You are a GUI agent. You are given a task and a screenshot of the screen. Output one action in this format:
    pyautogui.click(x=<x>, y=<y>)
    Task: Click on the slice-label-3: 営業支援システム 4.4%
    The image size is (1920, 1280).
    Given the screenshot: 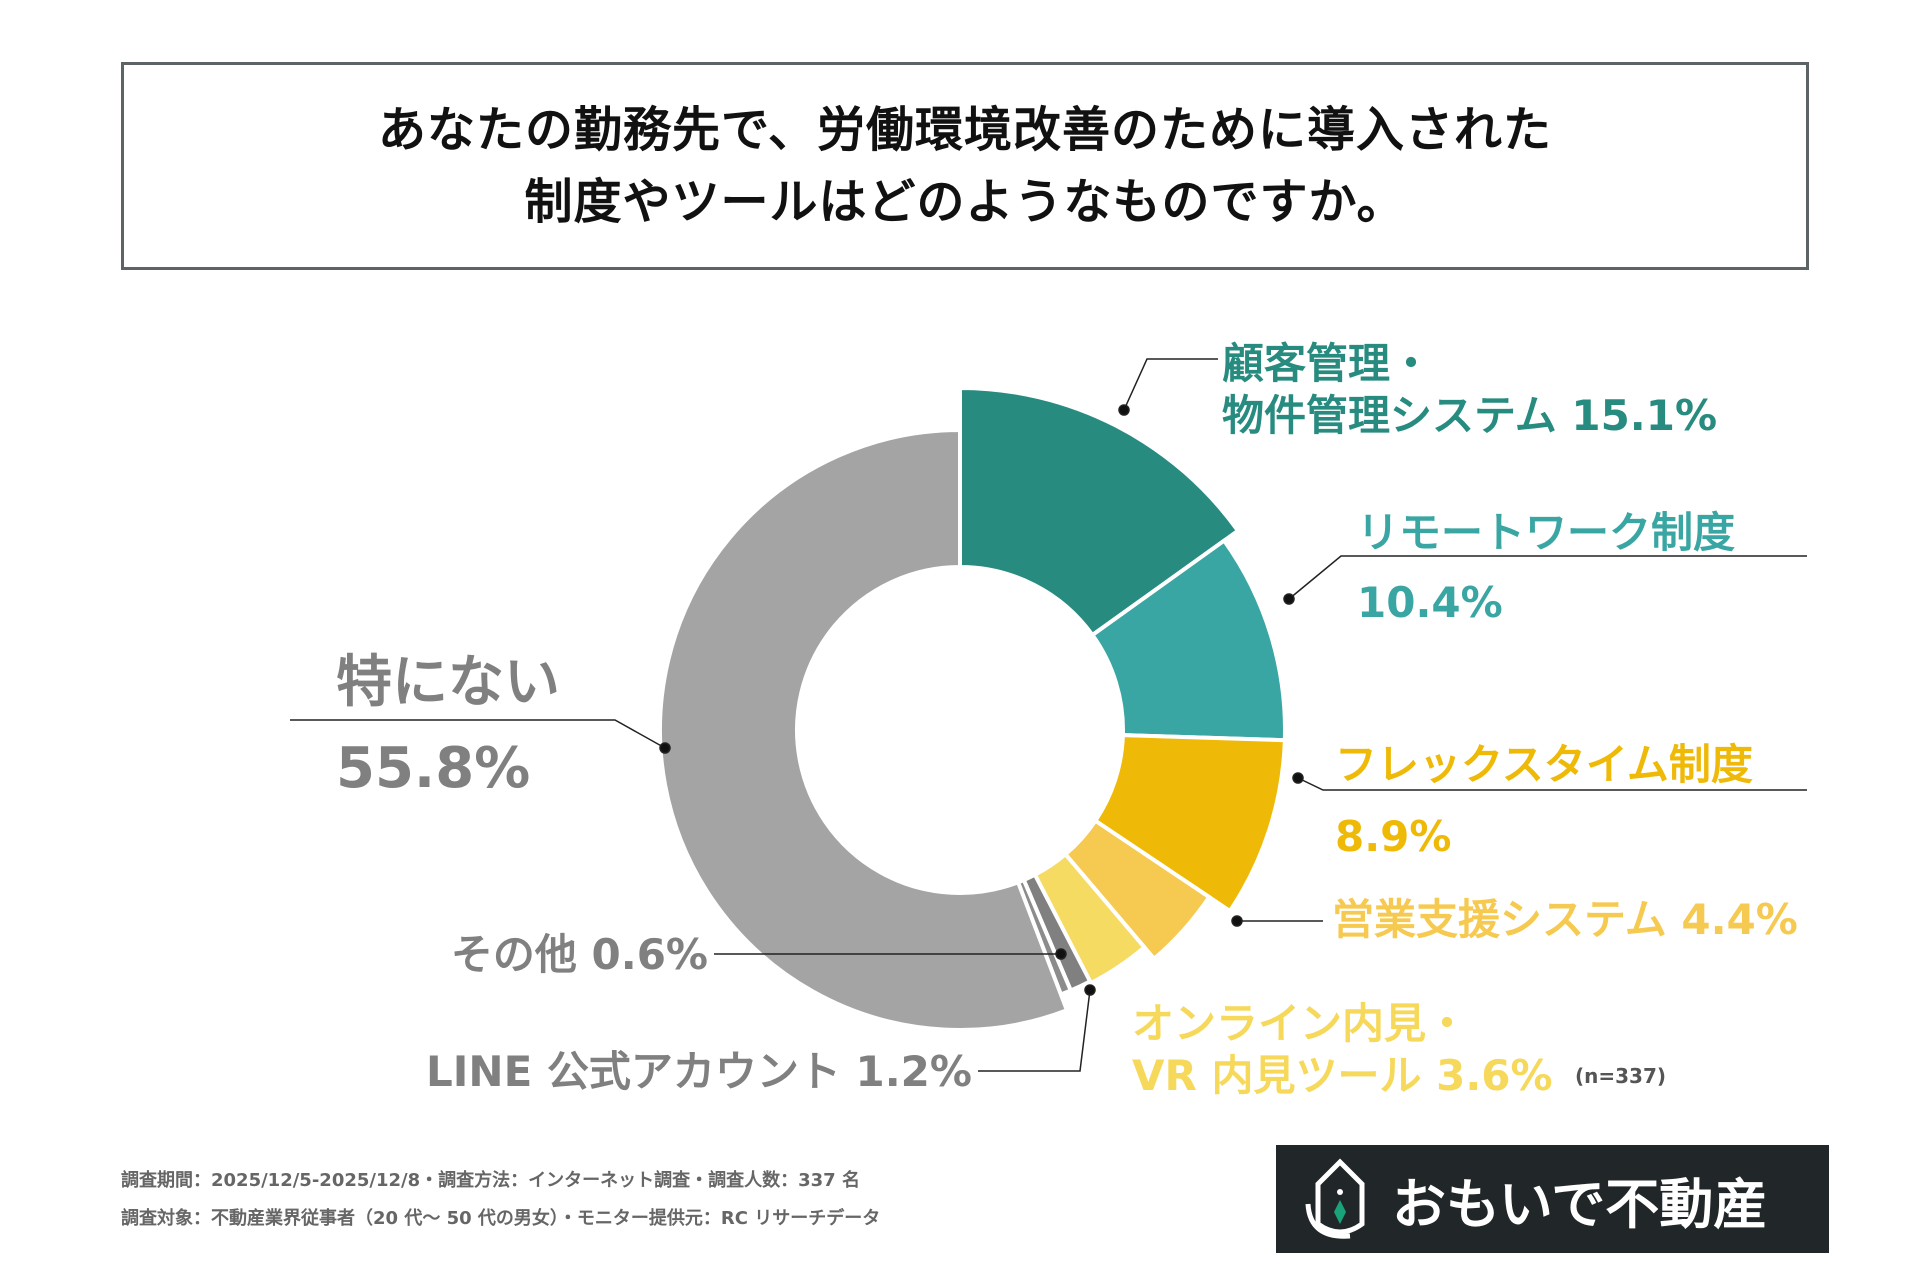 What is the action you would take?
    pyautogui.click(x=1565, y=920)
    